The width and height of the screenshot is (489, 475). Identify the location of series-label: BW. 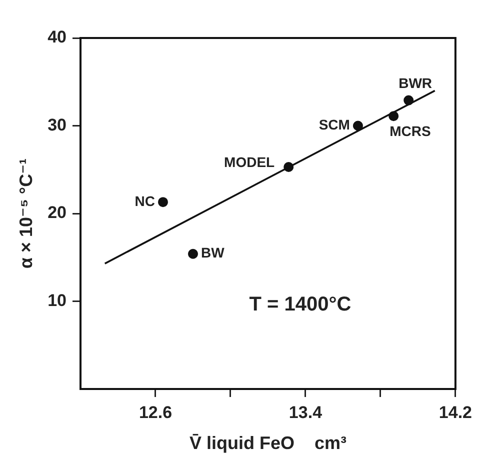
(213, 252).